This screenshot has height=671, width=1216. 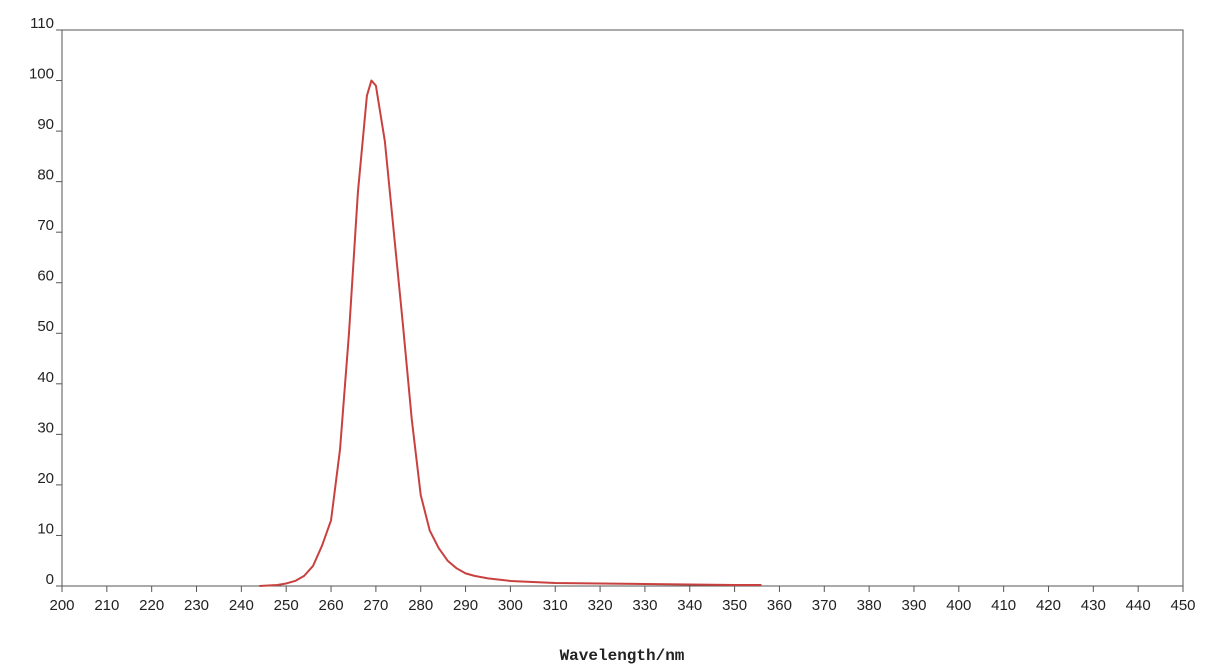 I want to click on x-tick-label: 280, so click(x=420, y=605).